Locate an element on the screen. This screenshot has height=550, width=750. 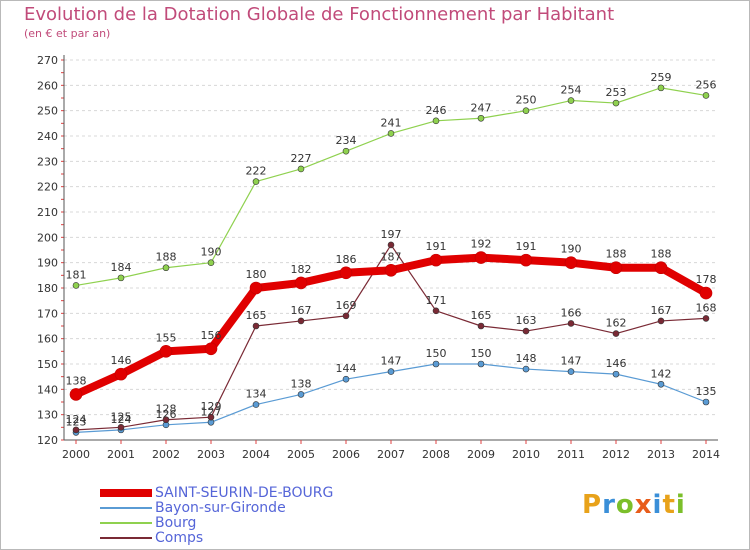
data-label: 187 is located at coordinates (391, 256).